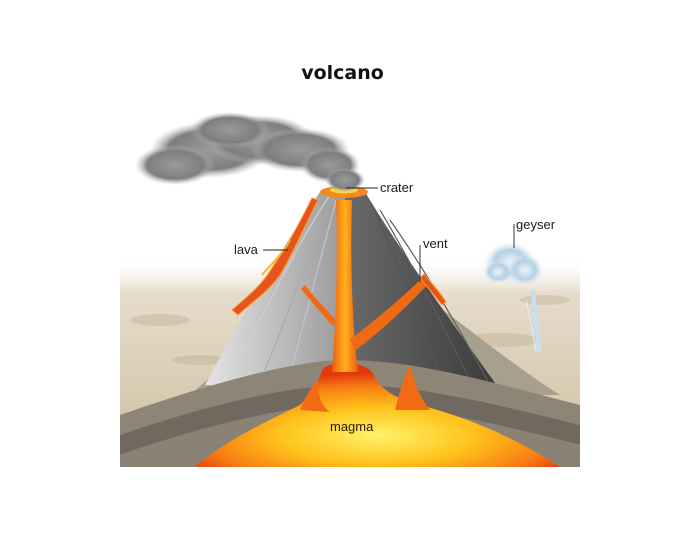 The image size is (685, 533). What do you see at coordinates (433, 289) in the screenshot?
I see `lava-flow-right` at bounding box center [433, 289].